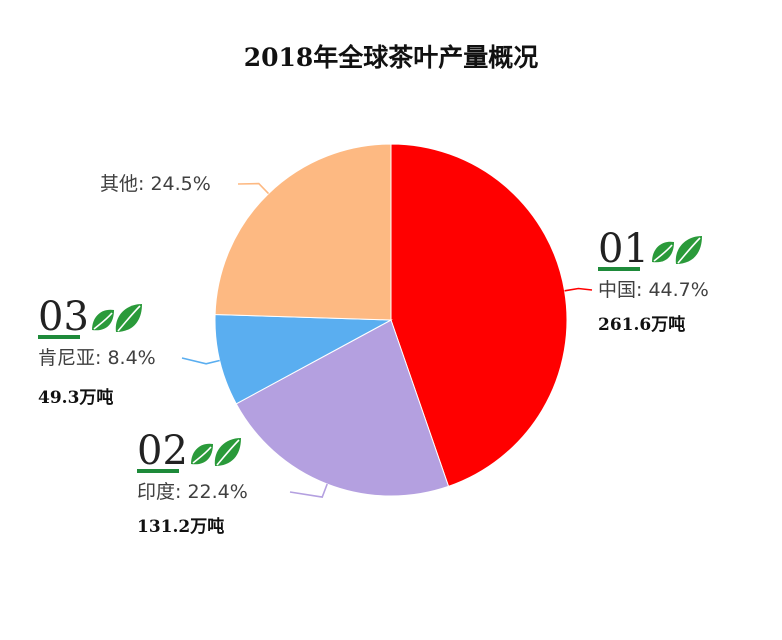  What do you see at coordinates (63, 317) in the screenshot?
I see `rank-number-3: 03` at bounding box center [63, 317].